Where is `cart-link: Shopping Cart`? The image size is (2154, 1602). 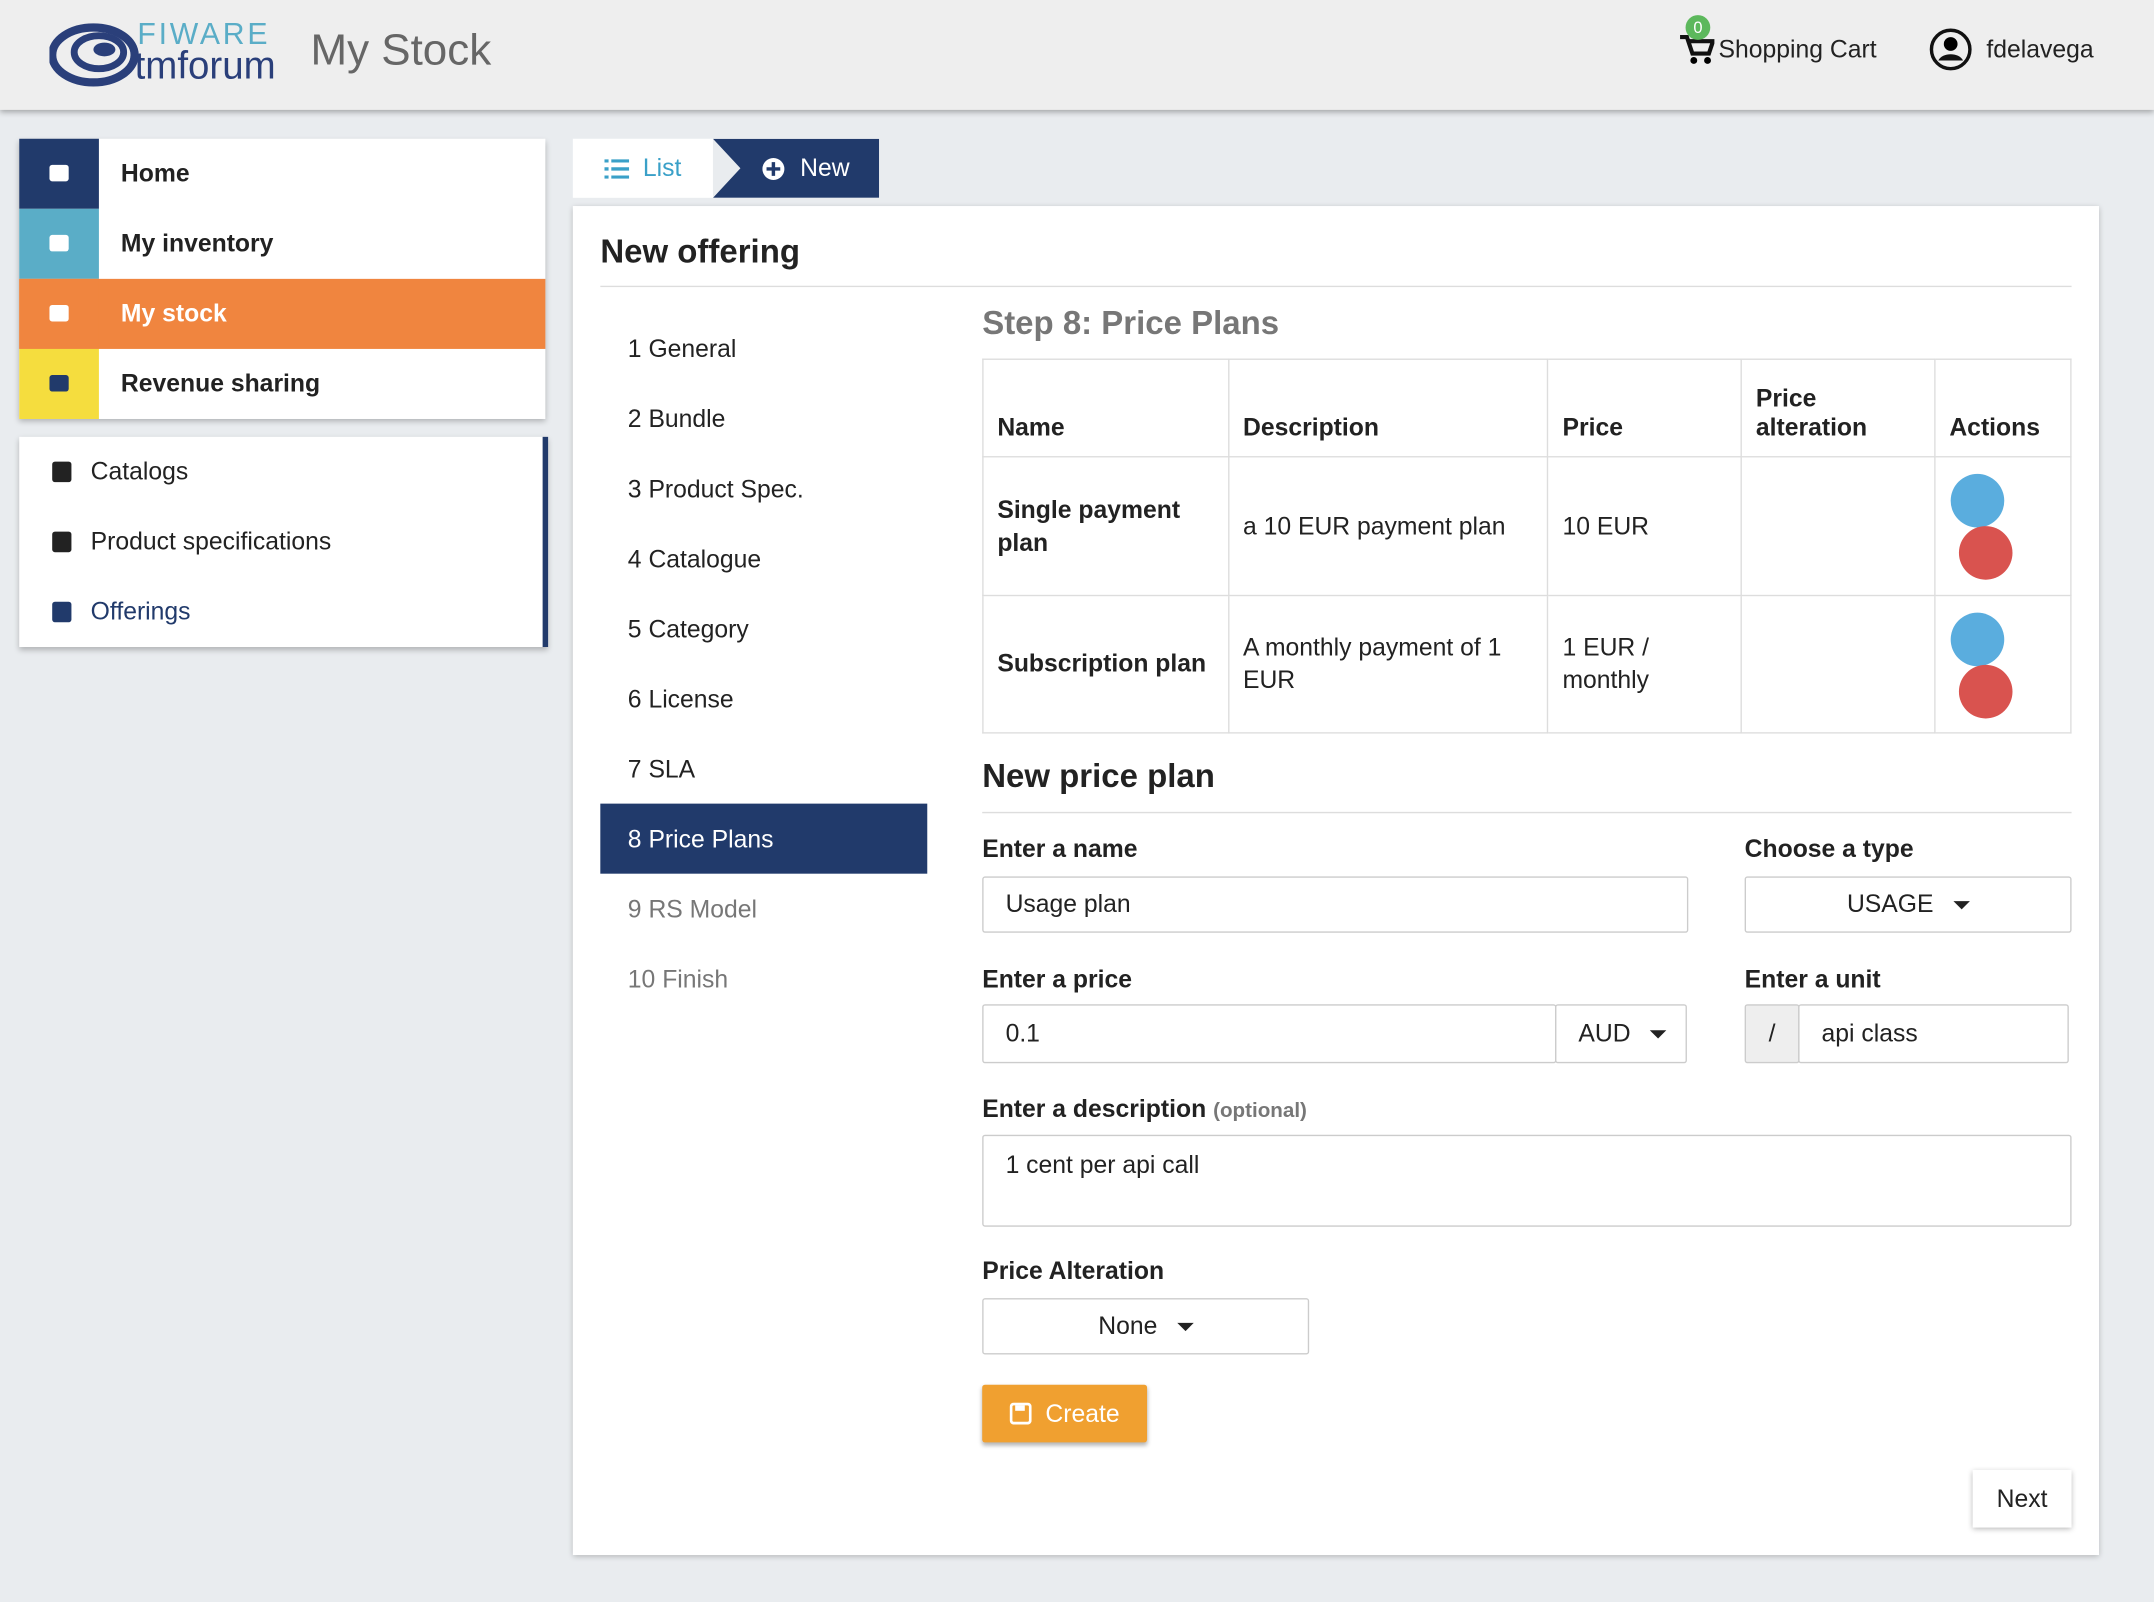
cart-link: Shopping Cart is located at coordinates (1797, 49).